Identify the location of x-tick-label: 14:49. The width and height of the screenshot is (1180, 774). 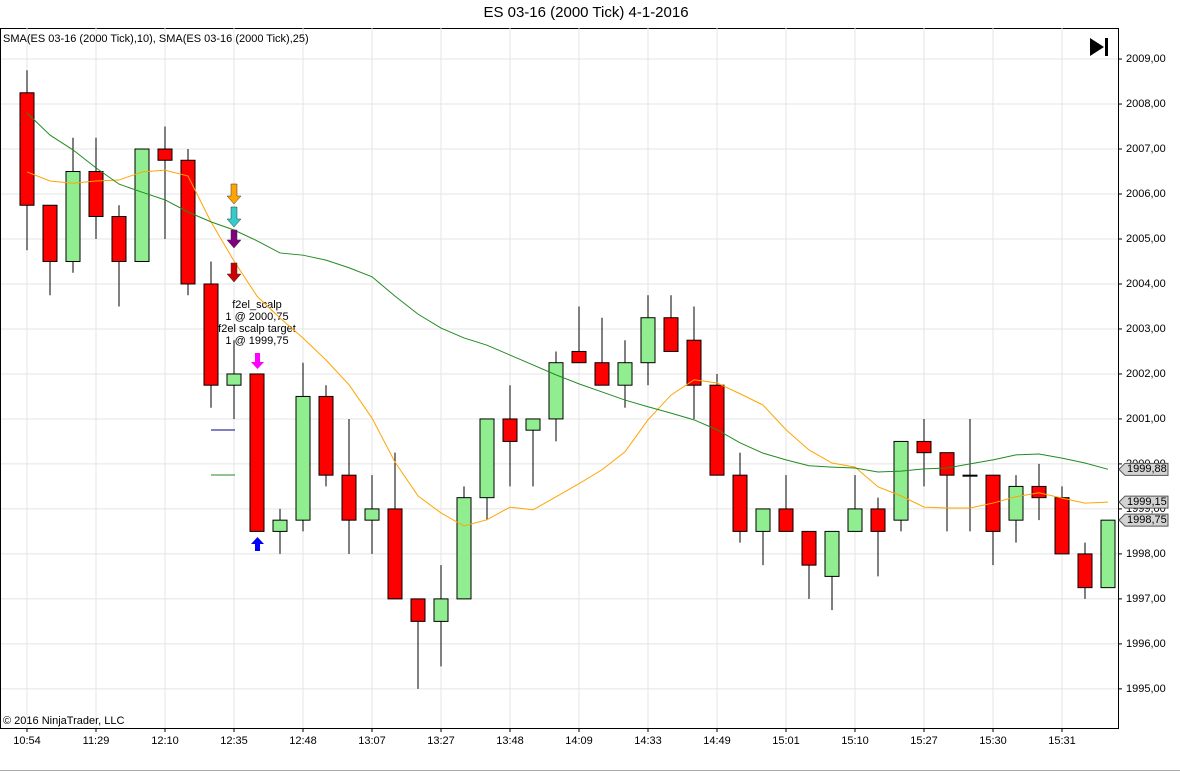
(717, 741).